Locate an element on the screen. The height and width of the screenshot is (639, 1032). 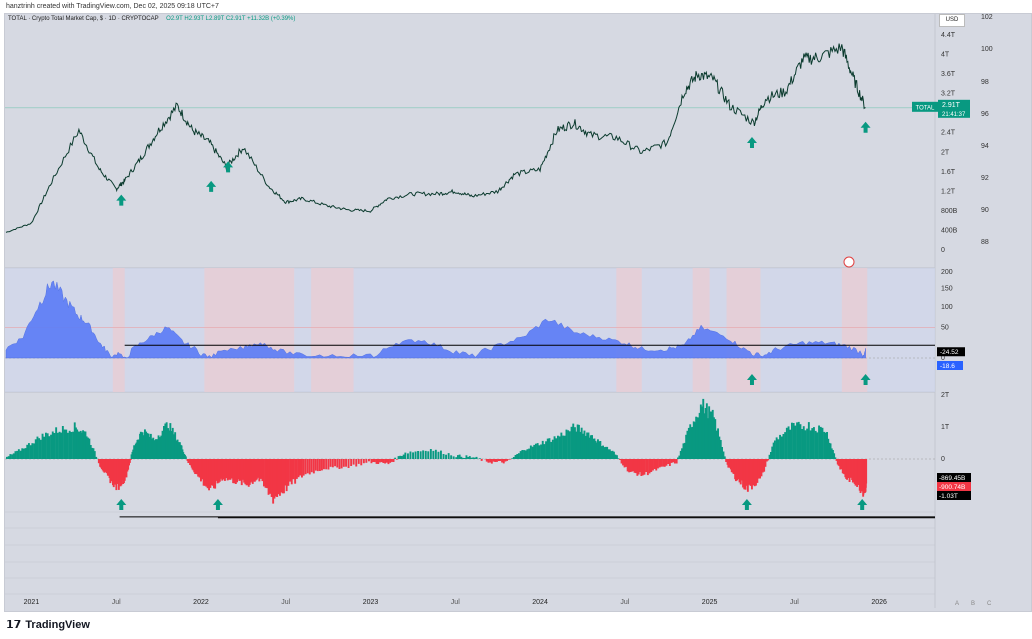
symbol-badge is located at coordinates (925, 106).